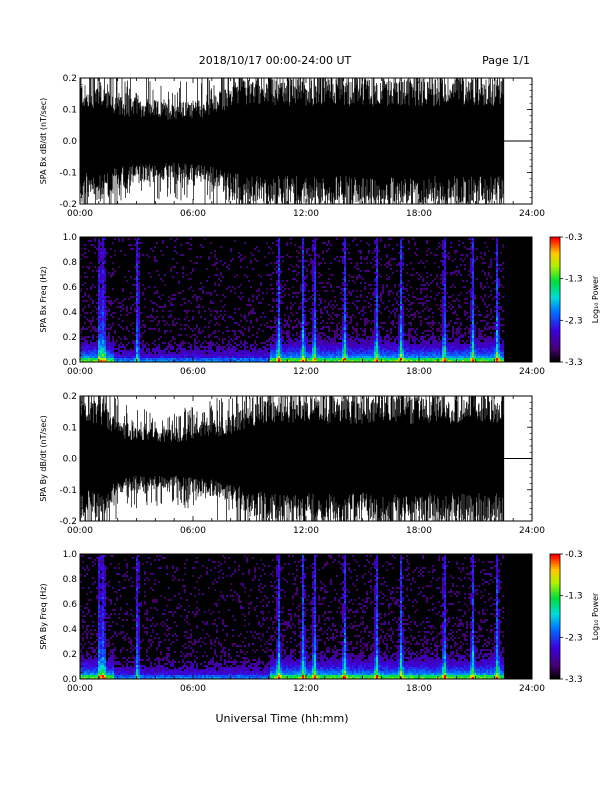  I want to click on y-axis-label: SPA By Freq (Hz), so click(43, 616).